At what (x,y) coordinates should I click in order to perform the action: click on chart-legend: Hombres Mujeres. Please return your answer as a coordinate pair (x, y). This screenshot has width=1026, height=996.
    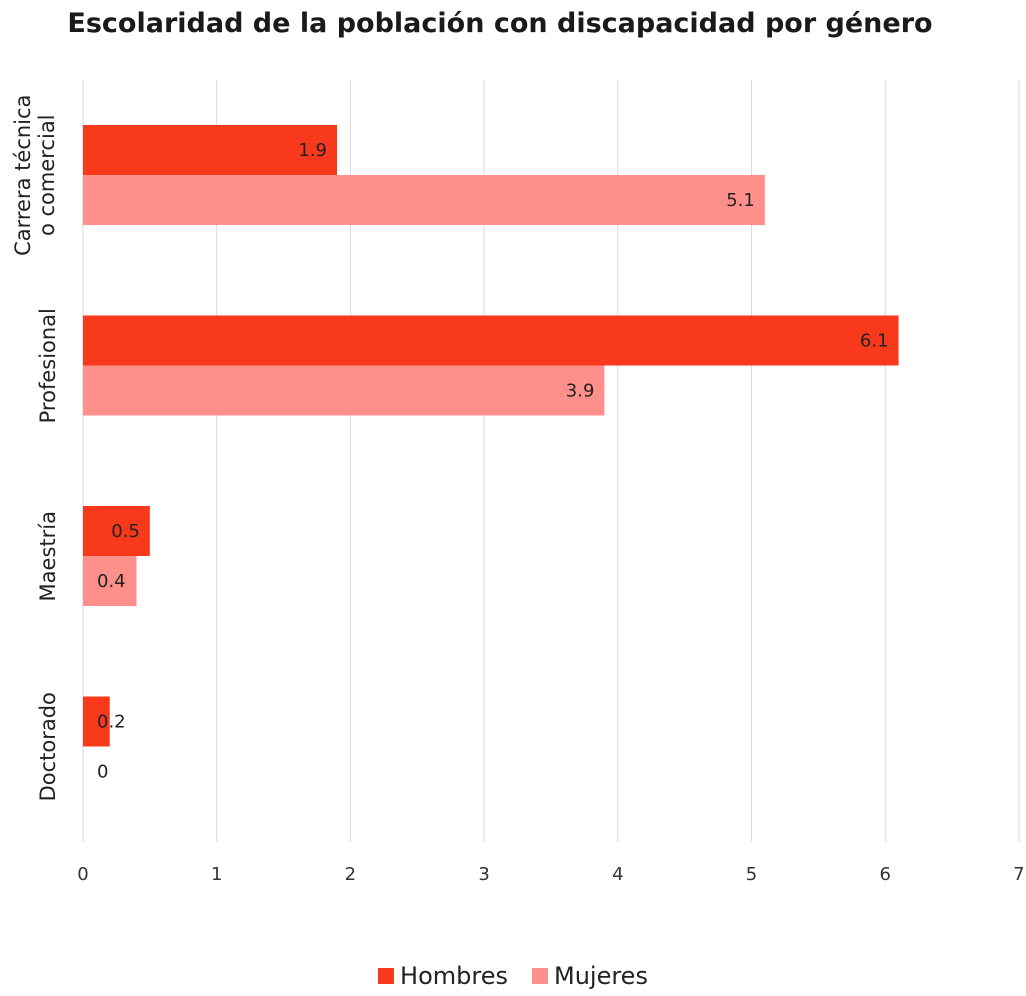
    Looking at the image, I should click on (513, 976).